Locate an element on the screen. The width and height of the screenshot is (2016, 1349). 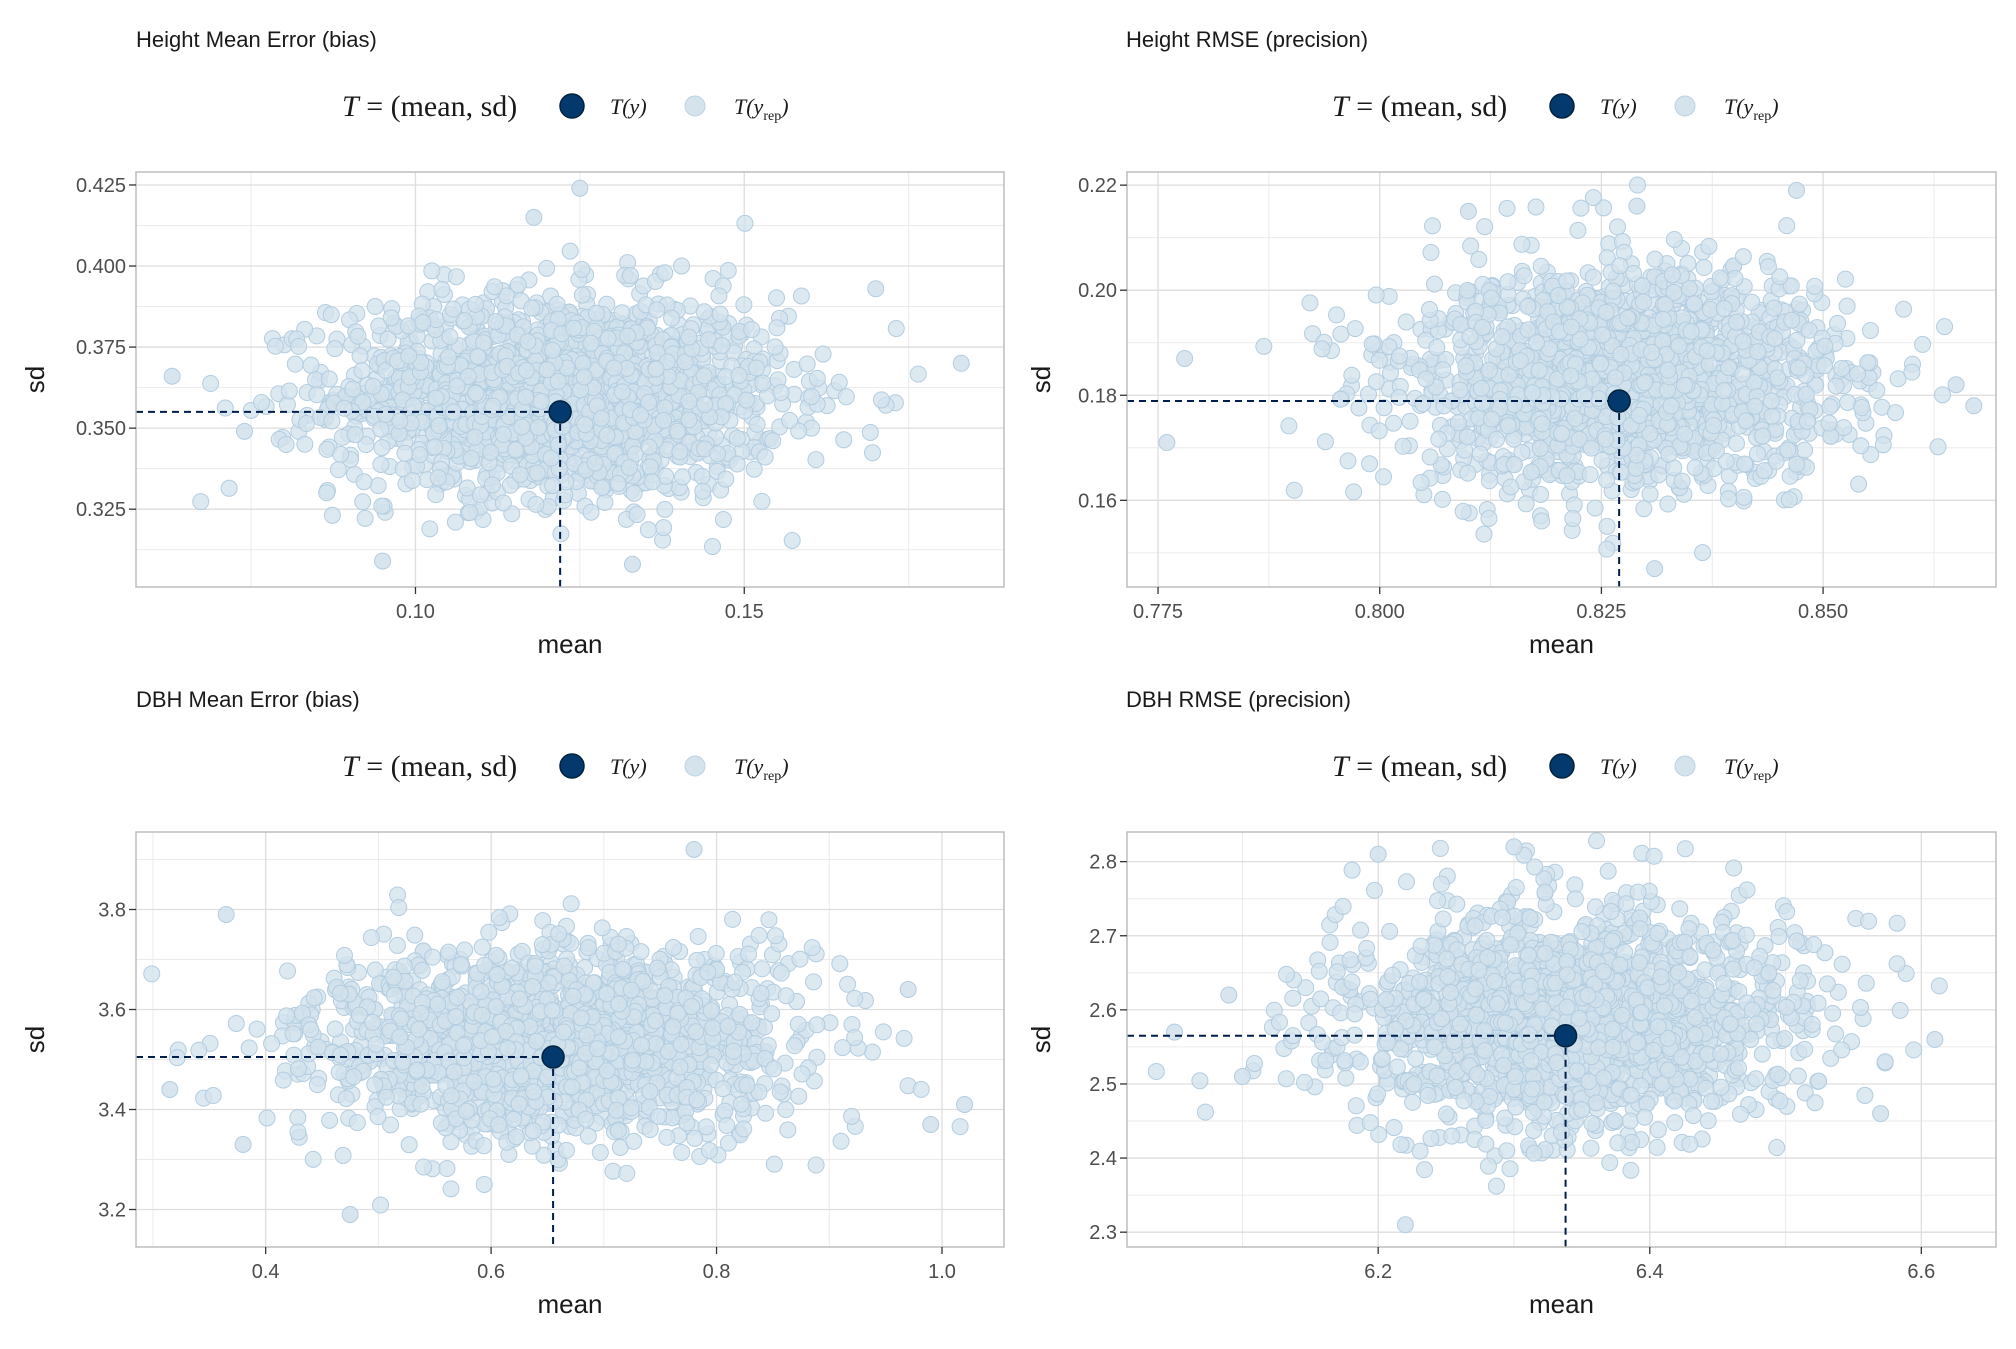
y-tick-label: 0.18 is located at coordinates (1097, 396).